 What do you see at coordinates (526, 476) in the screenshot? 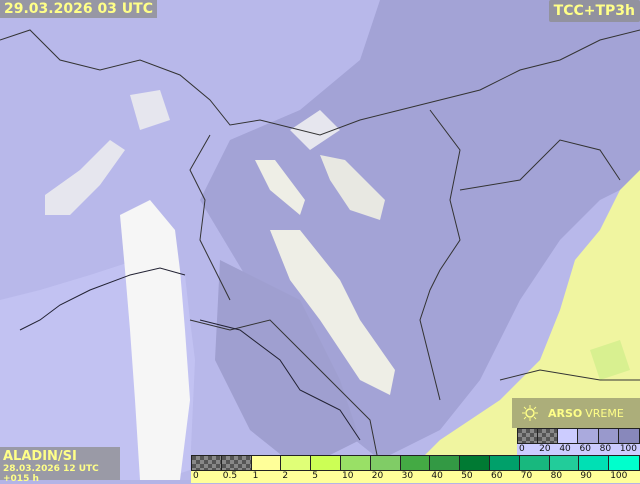
I see `legend-tick-label: 70` at bounding box center [526, 476].